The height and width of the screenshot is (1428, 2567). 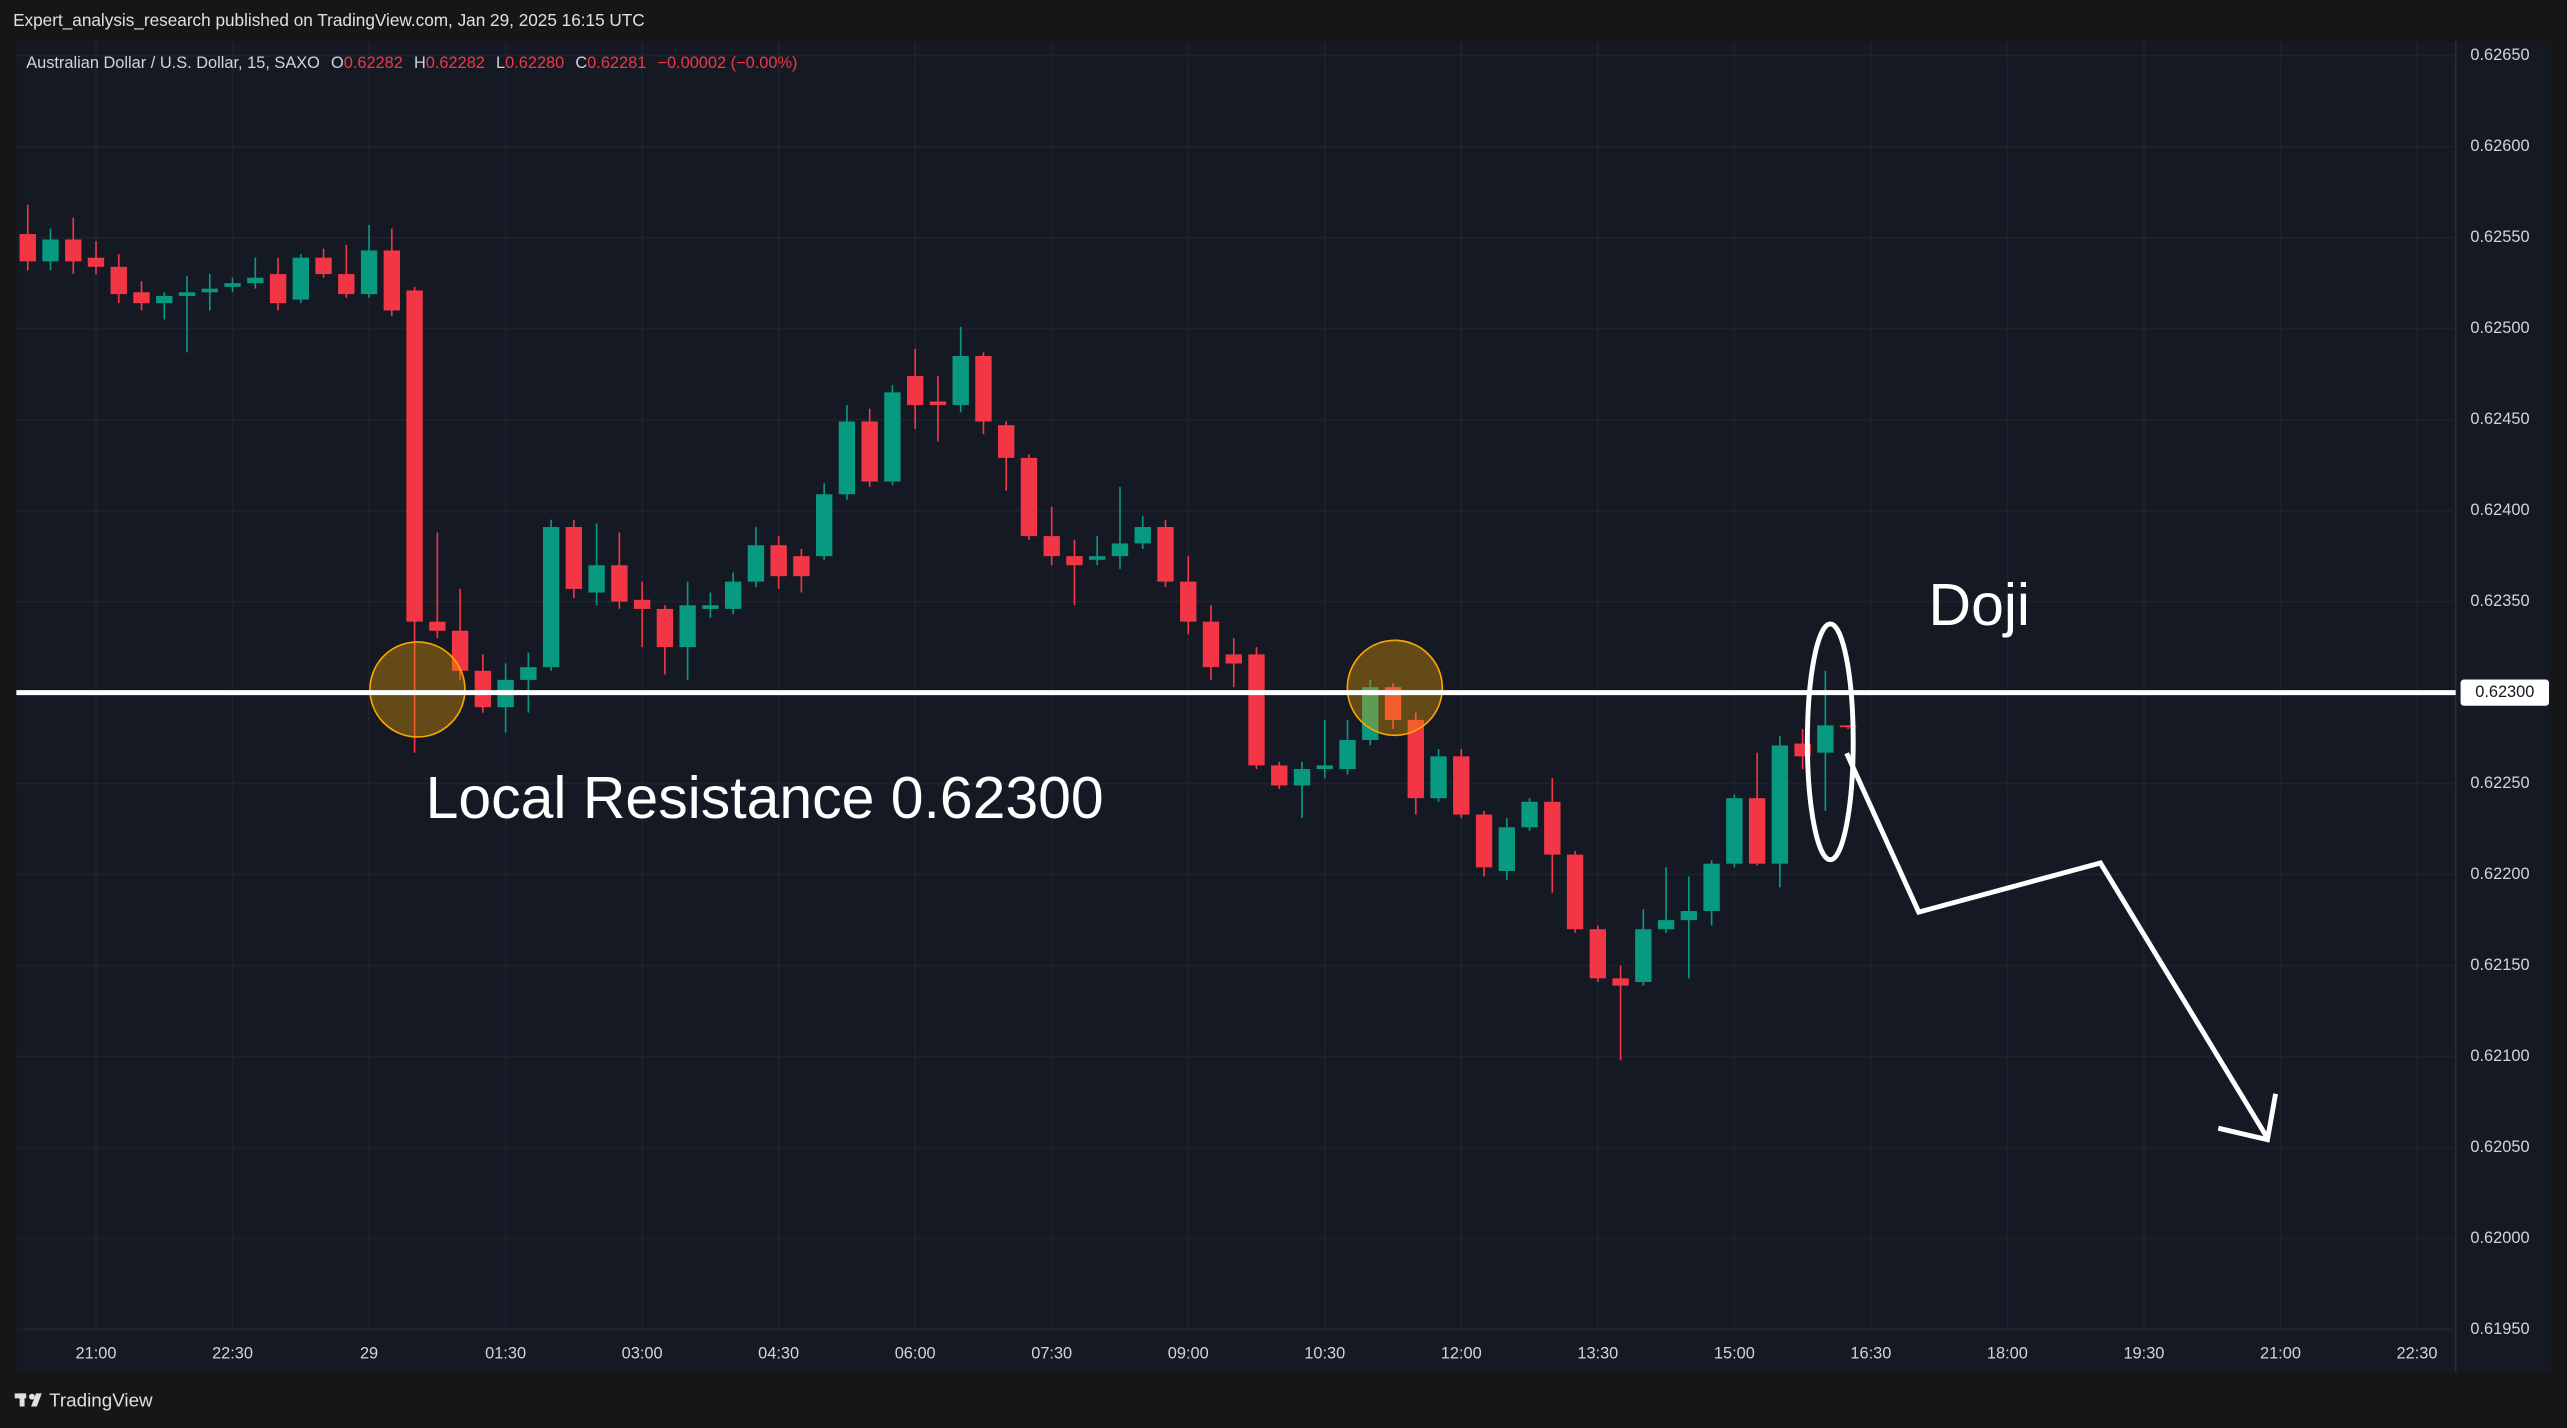 What do you see at coordinates (1188, 1353) in the screenshot?
I see `x-tick-label: 09:00` at bounding box center [1188, 1353].